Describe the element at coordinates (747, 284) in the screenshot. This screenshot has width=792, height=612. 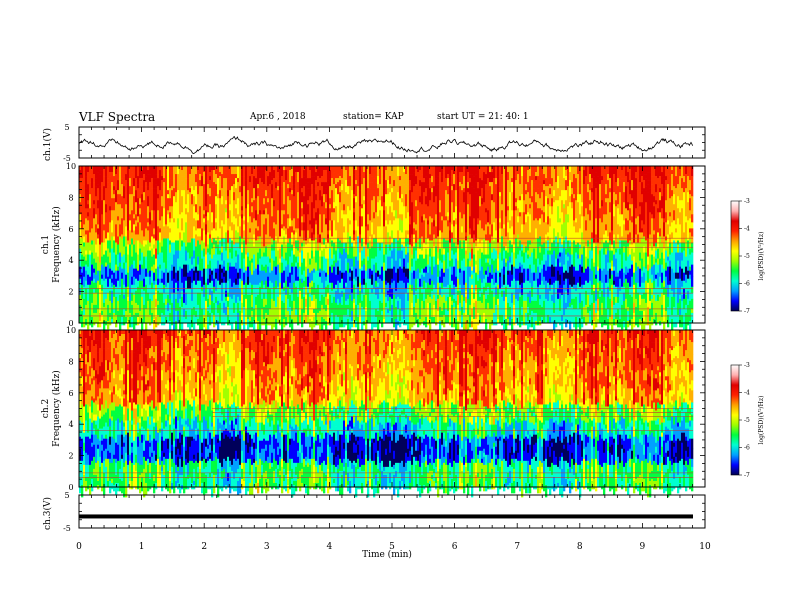
I see `ch1-colorbar-tick-label: -6` at that location.